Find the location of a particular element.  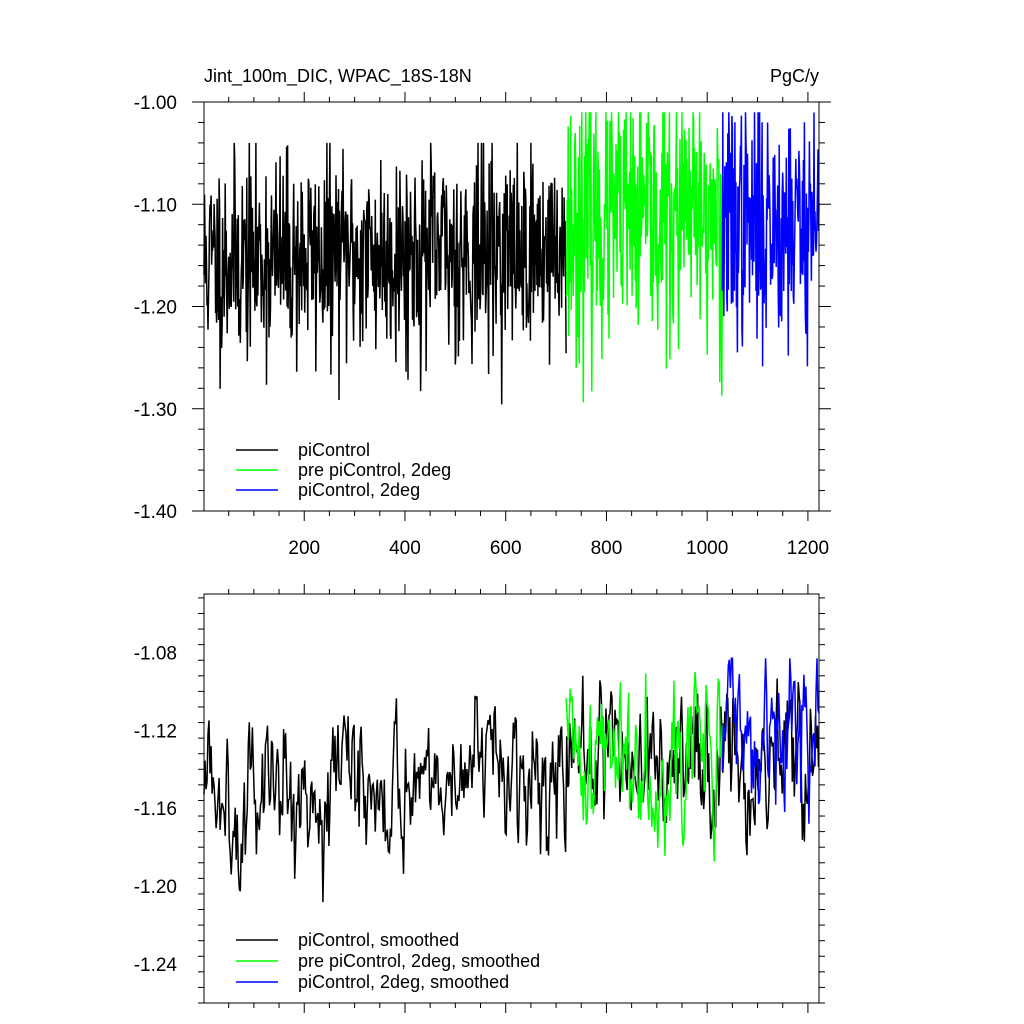

y-tick-label: -1.24 is located at coordinates (156, 965).